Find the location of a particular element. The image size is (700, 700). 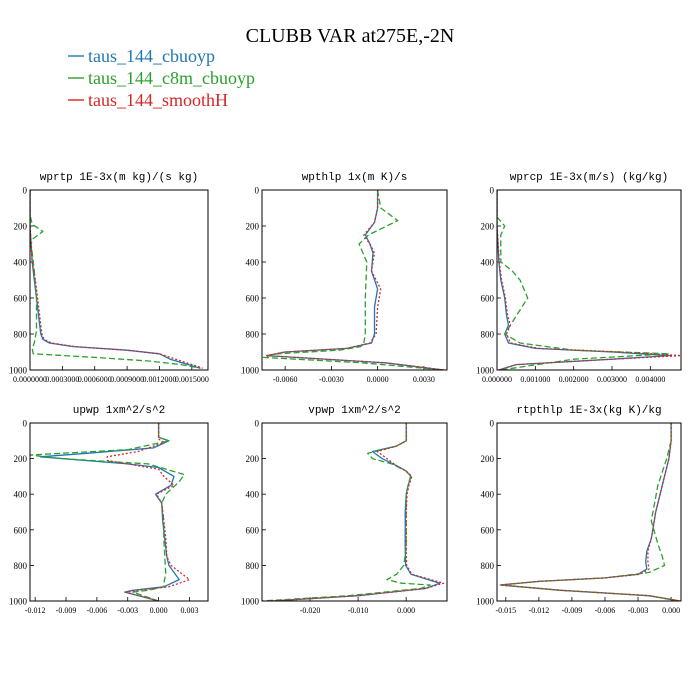

panel-0-ytick-label-3: 600 is located at coordinates (21, 299).